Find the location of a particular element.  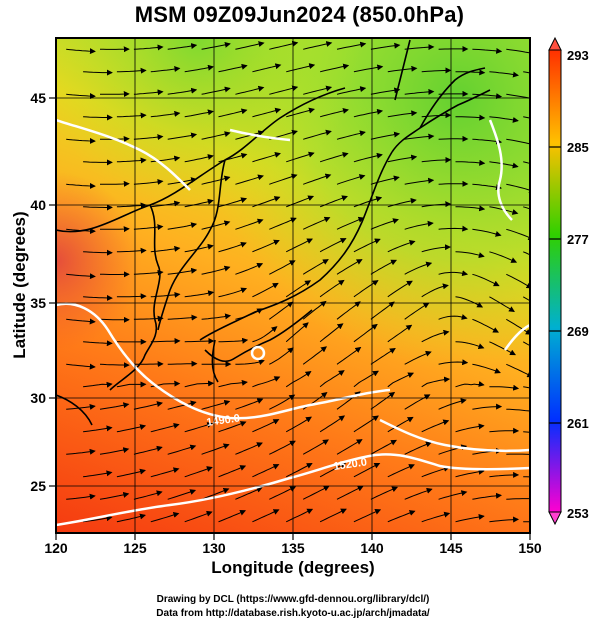

lat-tick-labels: 25 30 35 40 45 is located at coordinates (38, 292).